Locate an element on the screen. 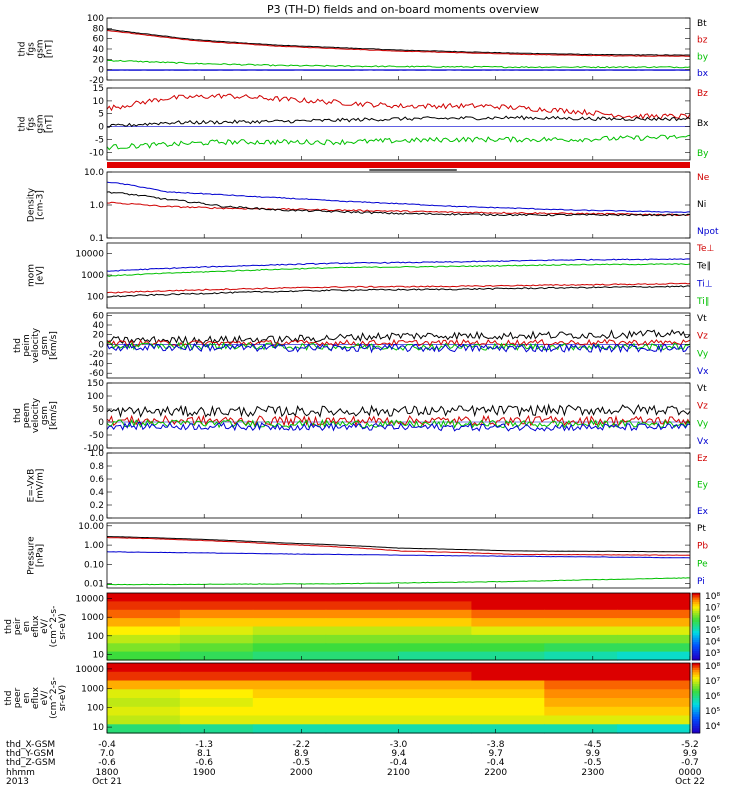 This screenshot has height=800, width=750. series-line-Ti∥ is located at coordinates (398, 270).